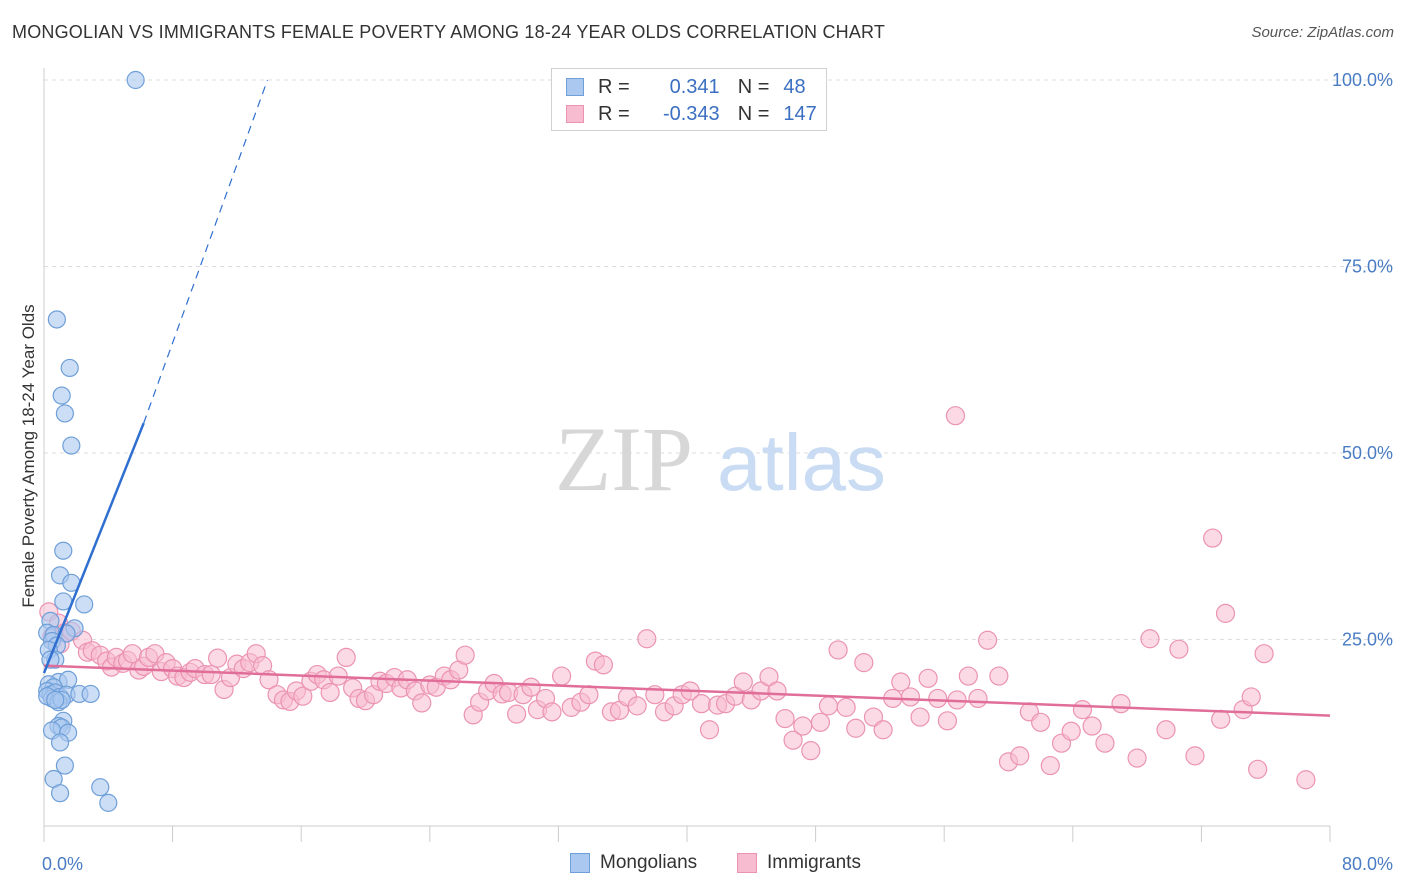 Image resolution: width=1406 pixels, height=892 pixels. Describe the element at coordinates (575, 114) in the screenshot. I see `immigrants-swatch` at that location.